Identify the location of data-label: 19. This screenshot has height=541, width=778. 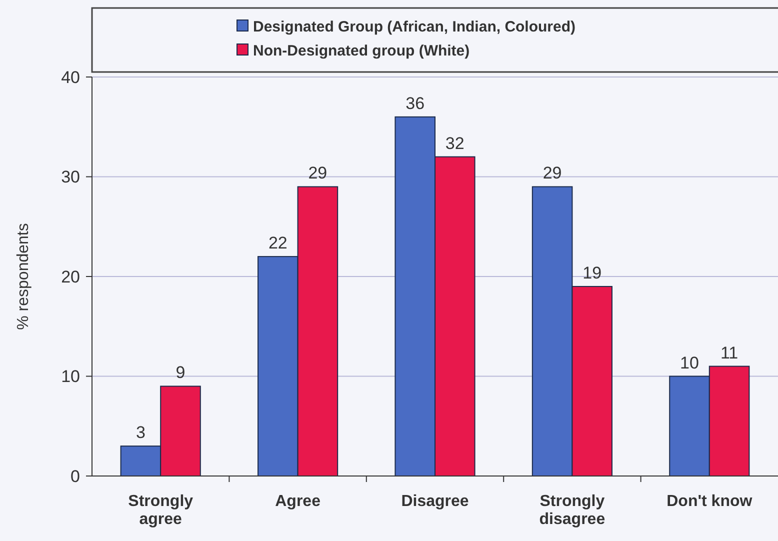
(592, 272).